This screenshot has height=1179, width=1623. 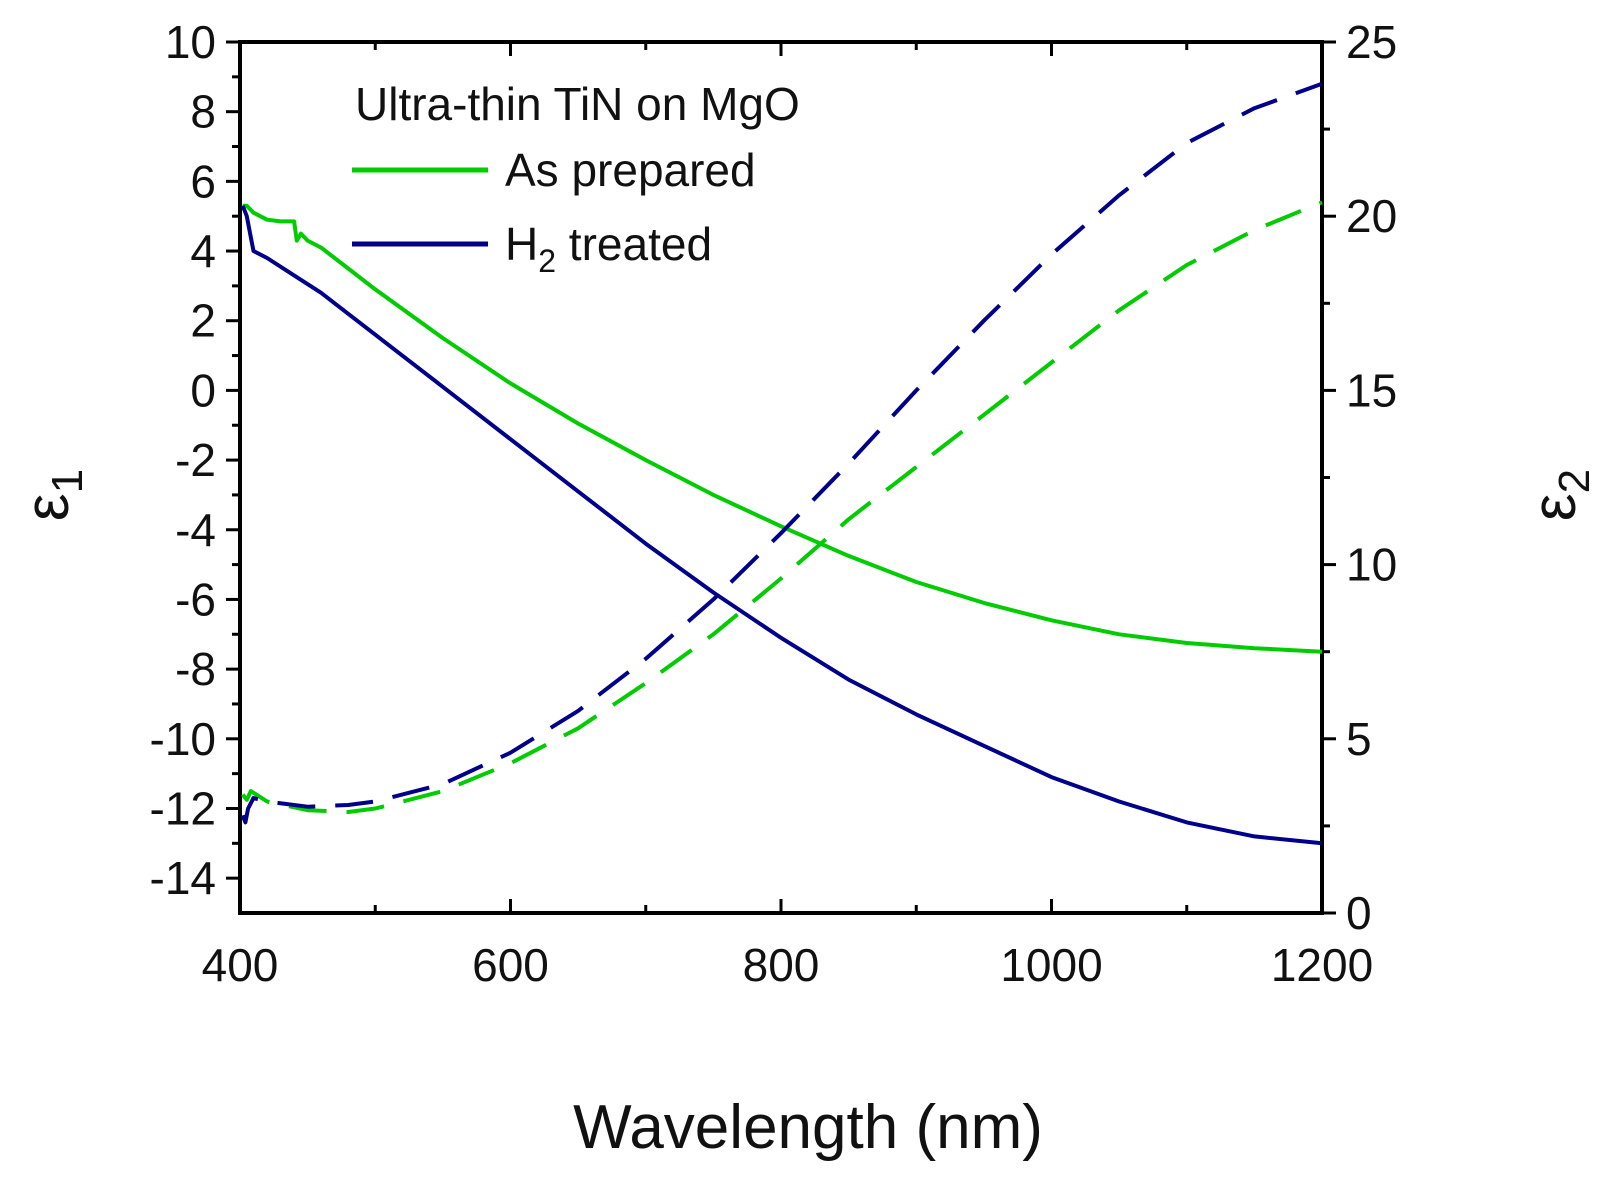 What do you see at coordinates (1359, 739) in the screenshot?
I see `y2-tick-label: 5` at bounding box center [1359, 739].